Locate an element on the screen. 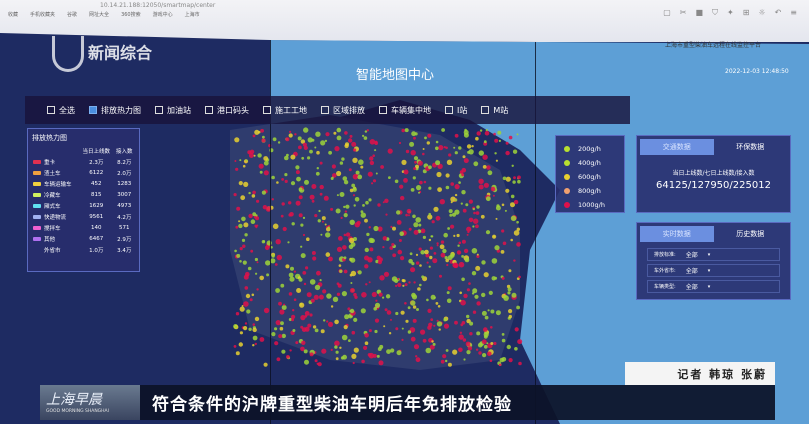  realtime-panel: 实时数据 历史数据 排放标准: 全部 ▾ 车外省市: 全部 ▾ 车辆类型: 全部 ▾ is located at coordinates (713, 261).